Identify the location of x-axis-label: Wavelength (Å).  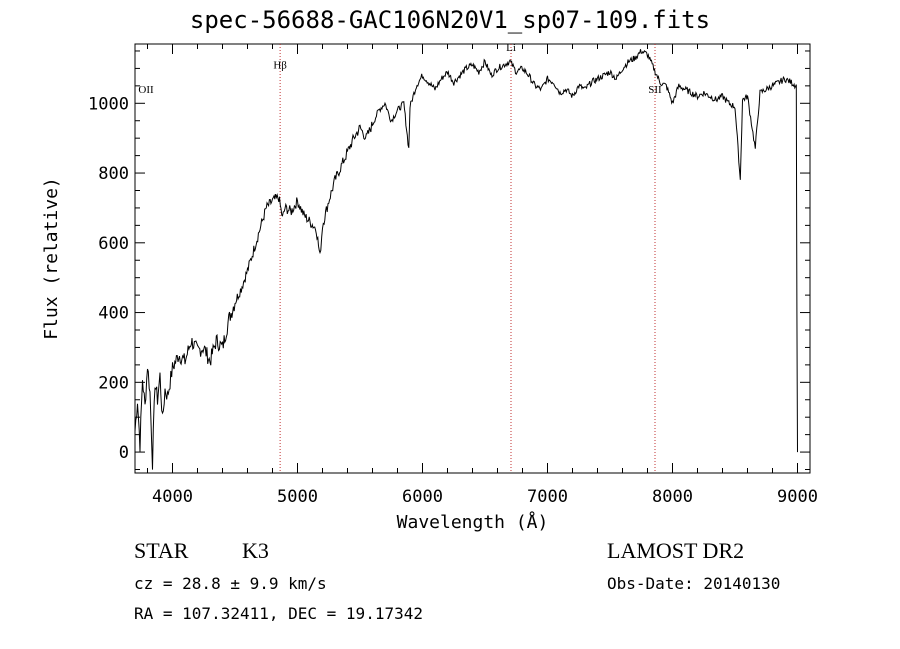
(473, 522).